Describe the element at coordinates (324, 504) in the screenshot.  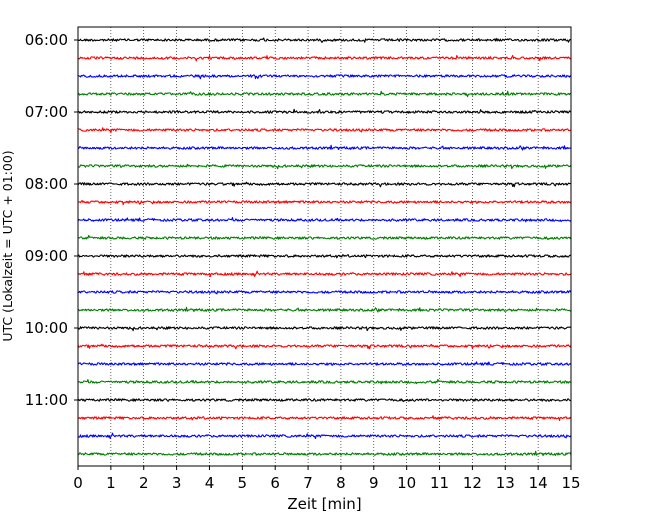
I see `x-axis-label: Zeit [min]` at that location.